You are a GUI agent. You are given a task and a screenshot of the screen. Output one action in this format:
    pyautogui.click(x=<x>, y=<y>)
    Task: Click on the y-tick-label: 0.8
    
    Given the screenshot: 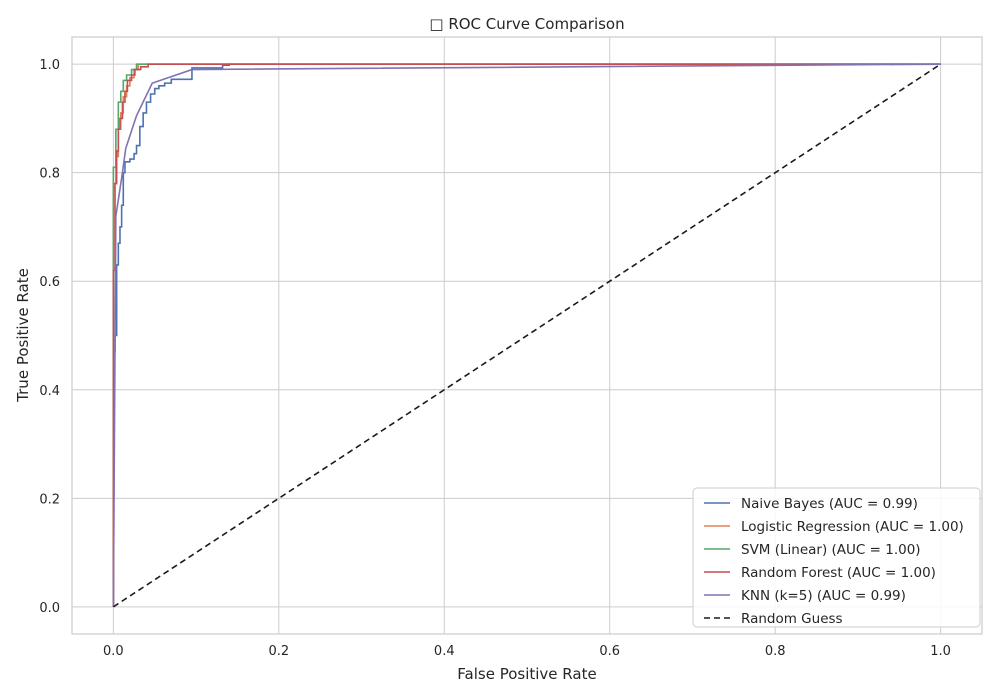 What is the action you would take?
    pyautogui.click(x=49, y=174)
    